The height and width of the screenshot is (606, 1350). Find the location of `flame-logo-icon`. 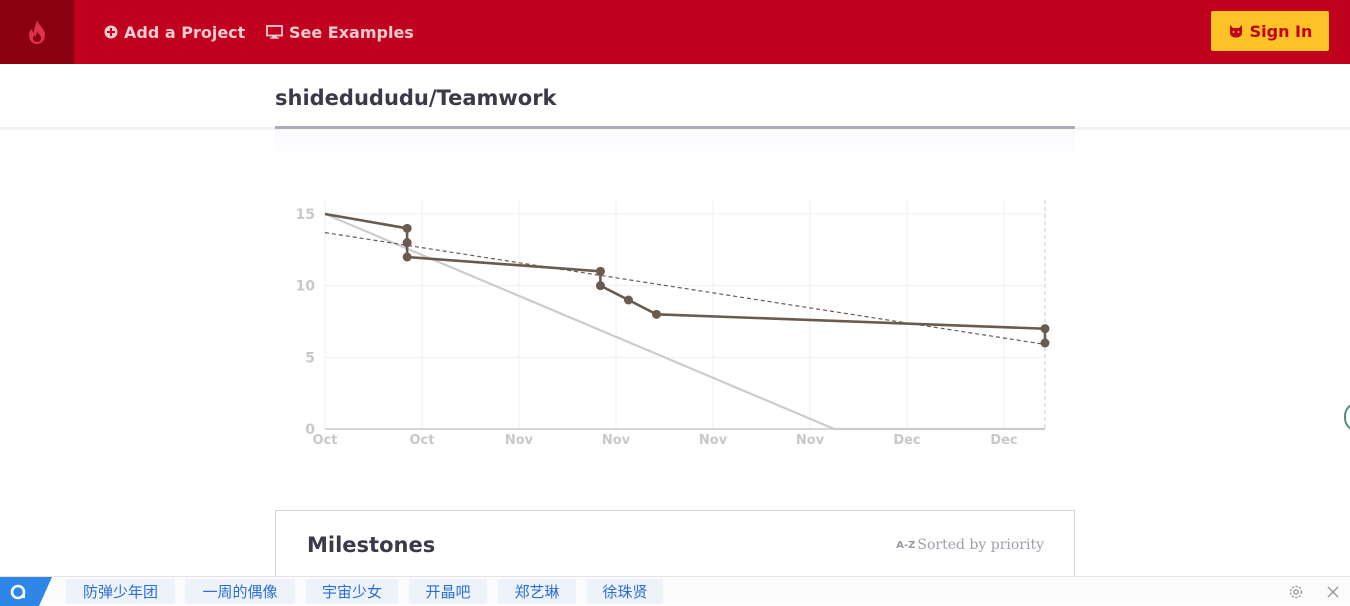

flame-logo-icon is located at coordinates (37, 32).